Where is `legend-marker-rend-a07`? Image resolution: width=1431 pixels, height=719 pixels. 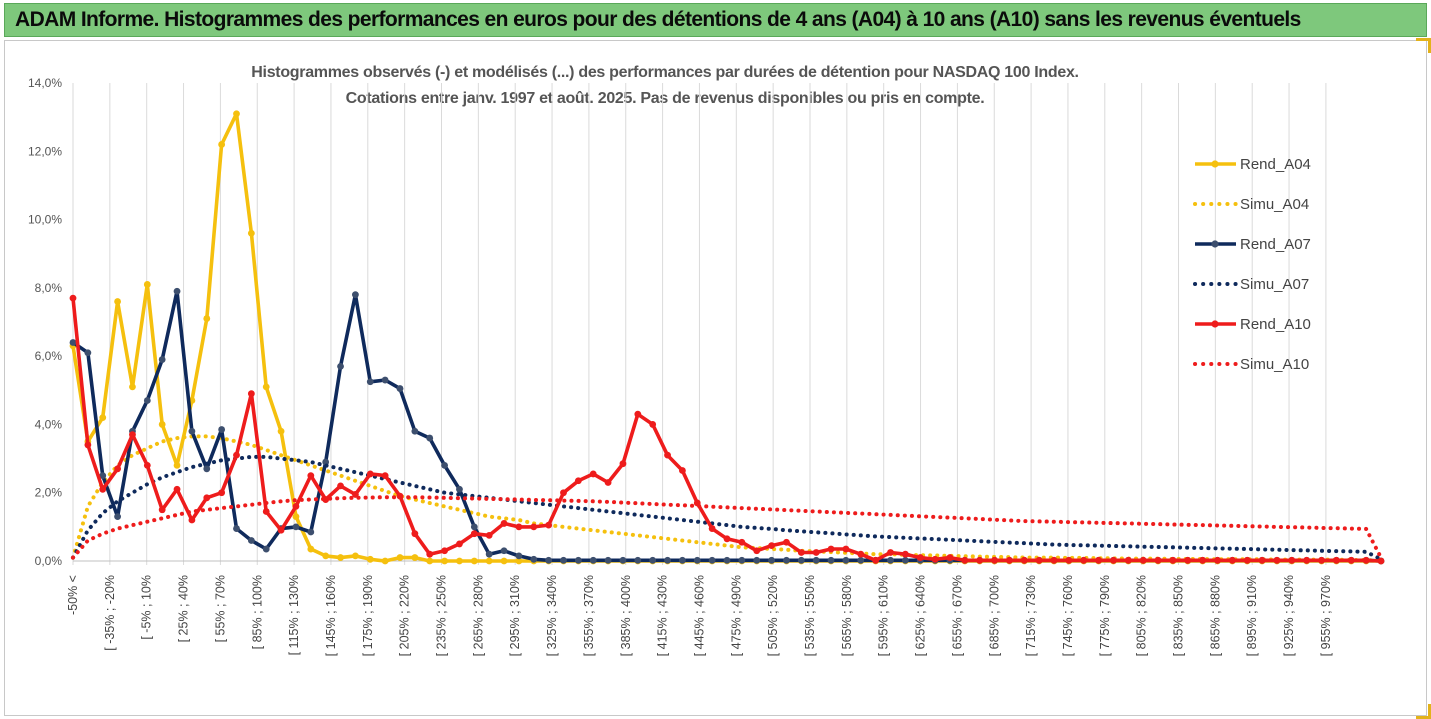
legend-marker-rend-a07 is located at coordinates (1215, 244).